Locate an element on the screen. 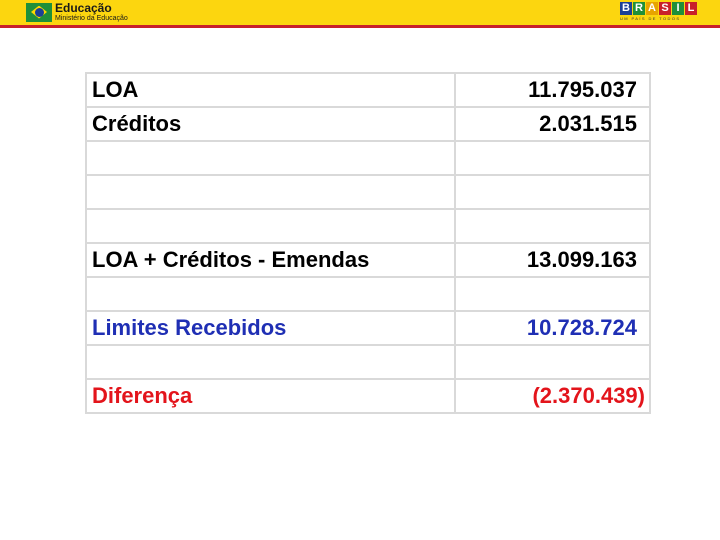 Image resolution: width=720 pixels, height=540 pixels. table-row: LOA 11.795.037 is located at coordinates (368, 90).